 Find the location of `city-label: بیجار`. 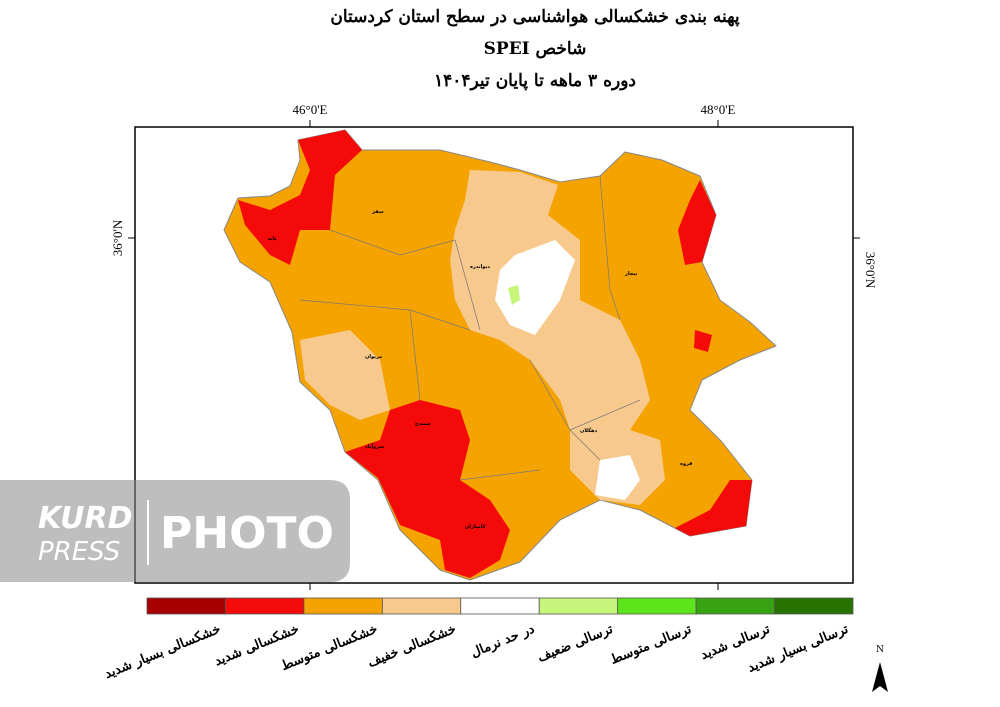

city-label: بیجار is located at coordinates (630, 274).